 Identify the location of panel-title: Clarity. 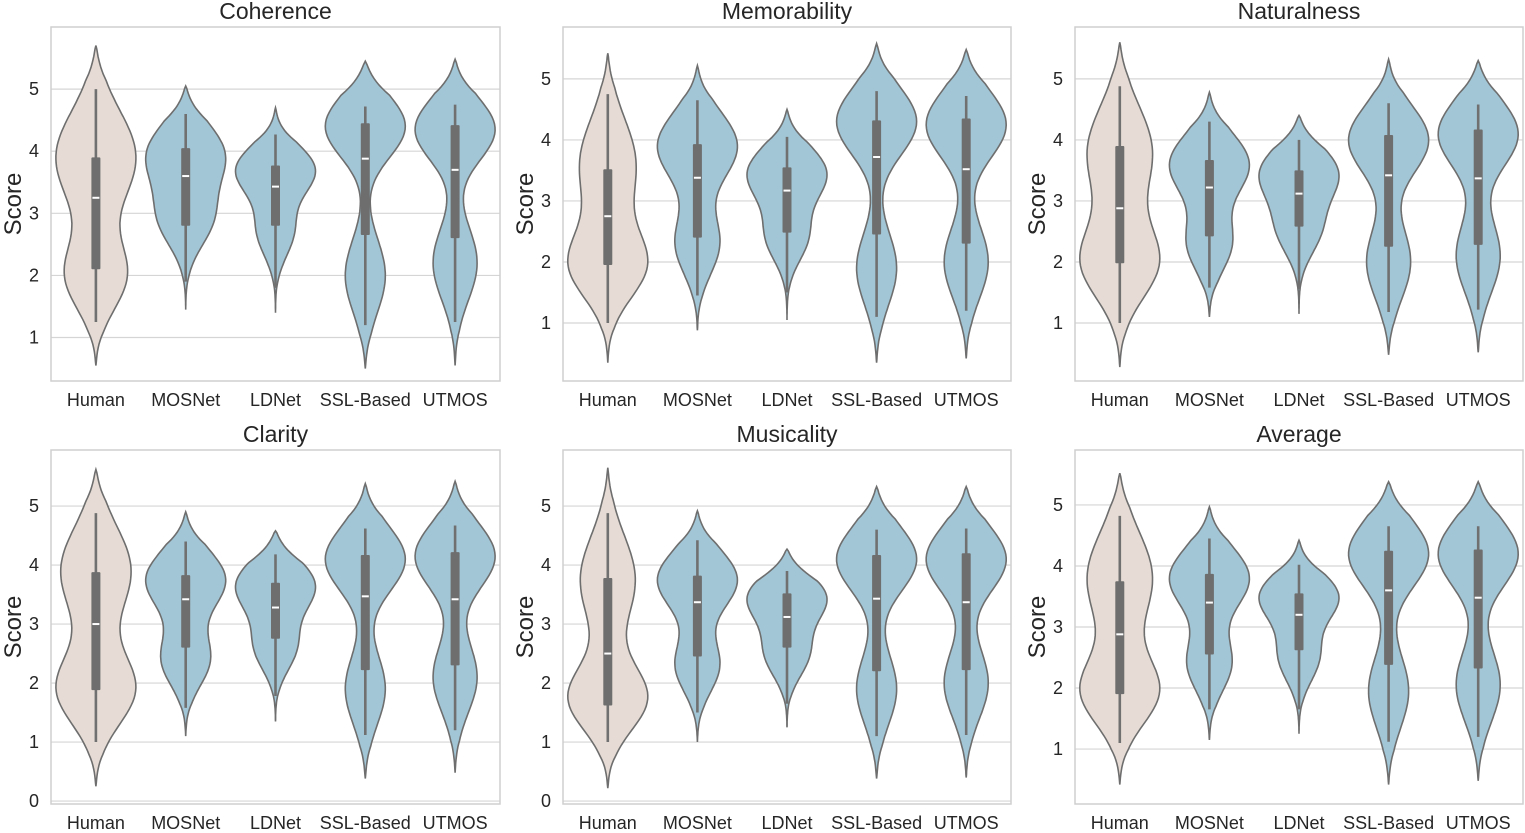
(276, 434).